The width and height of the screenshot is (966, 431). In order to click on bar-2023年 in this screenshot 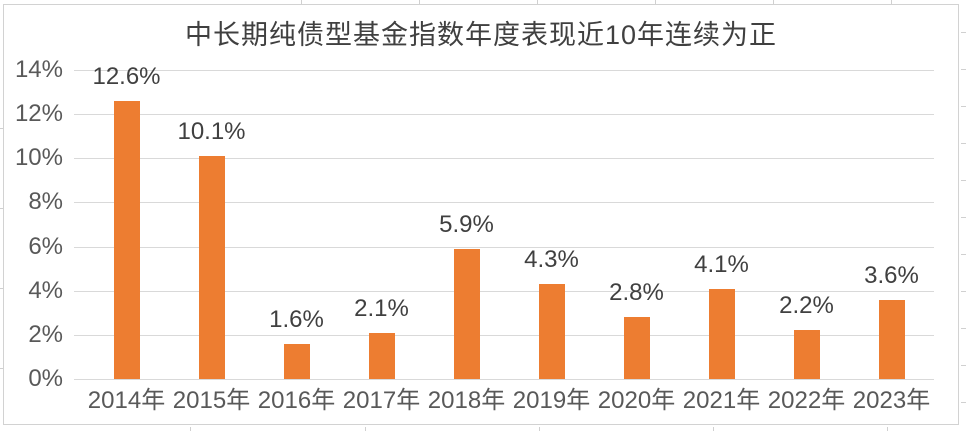, I will do `click(891, 339)`.